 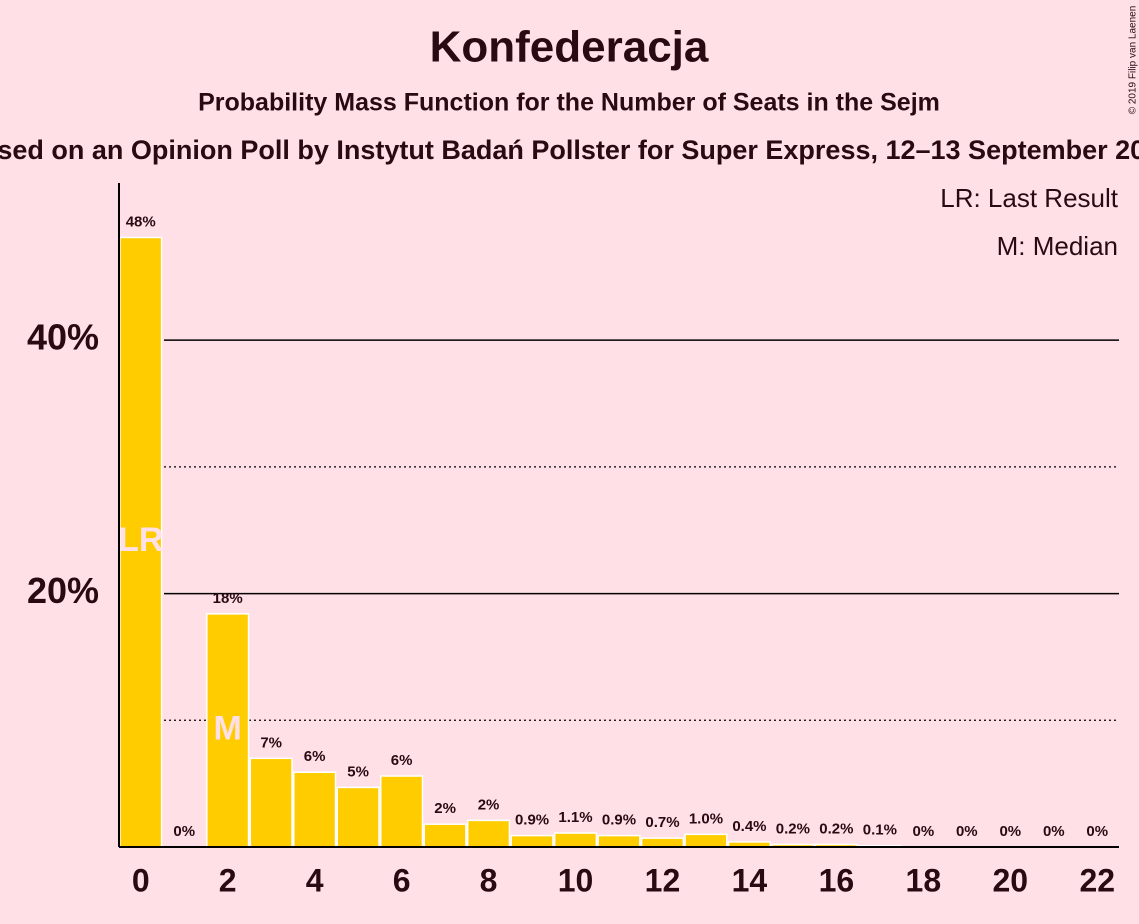 I want to click on annotation: LR, so click(x=140, y=540).